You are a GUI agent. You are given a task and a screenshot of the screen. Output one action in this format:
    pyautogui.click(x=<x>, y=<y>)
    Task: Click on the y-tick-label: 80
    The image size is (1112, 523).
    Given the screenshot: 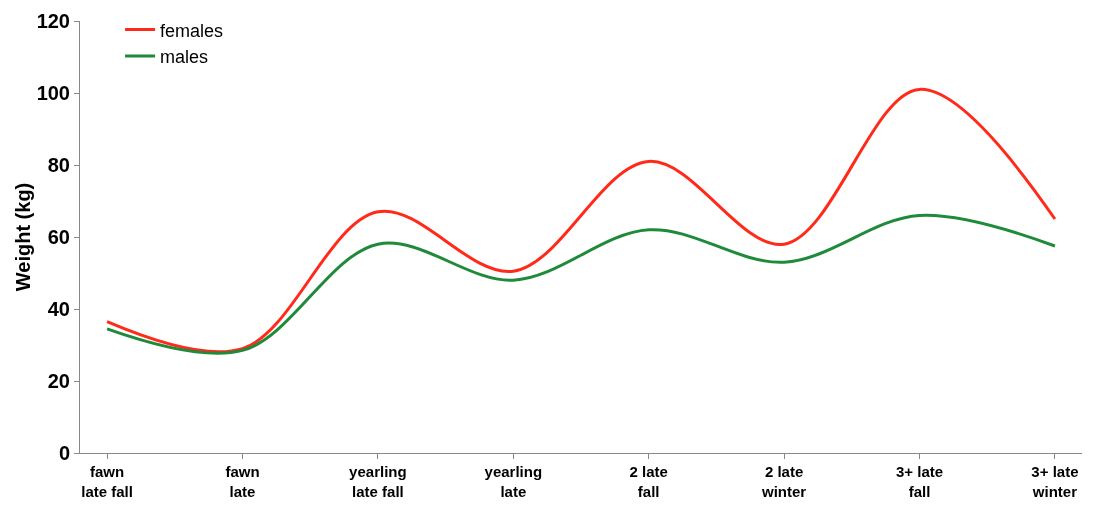 What is the action you would take?
    pyautogui.click(x=58, y=165)
    